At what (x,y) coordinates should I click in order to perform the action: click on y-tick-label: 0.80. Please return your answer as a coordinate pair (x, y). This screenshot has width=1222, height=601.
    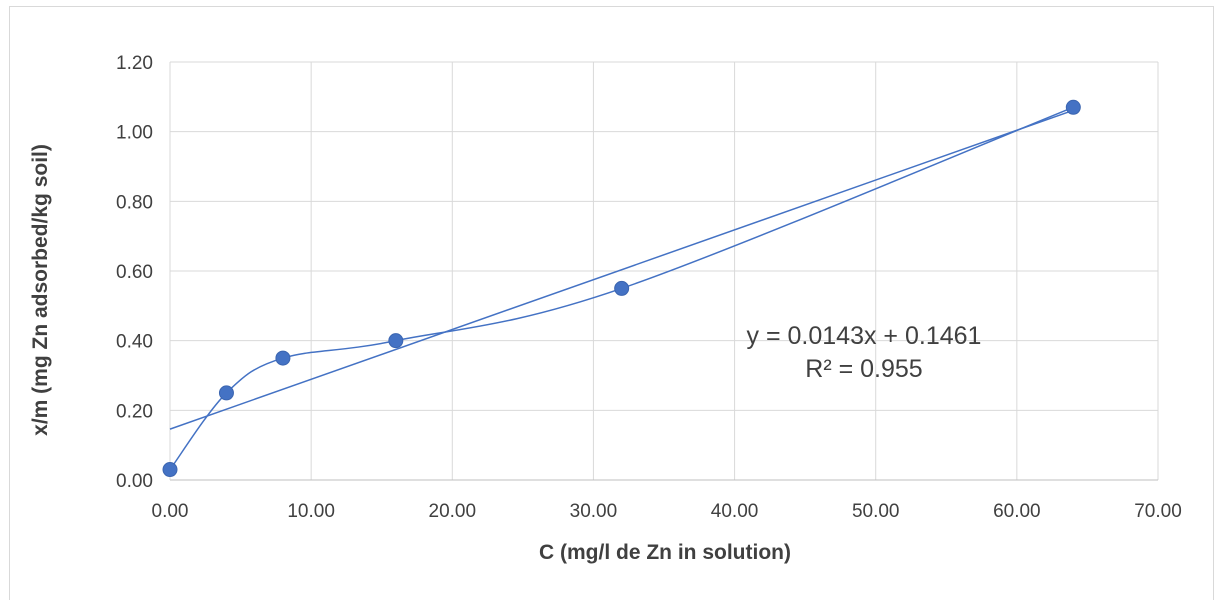
    Looking at the image, I should click on (134, 202).